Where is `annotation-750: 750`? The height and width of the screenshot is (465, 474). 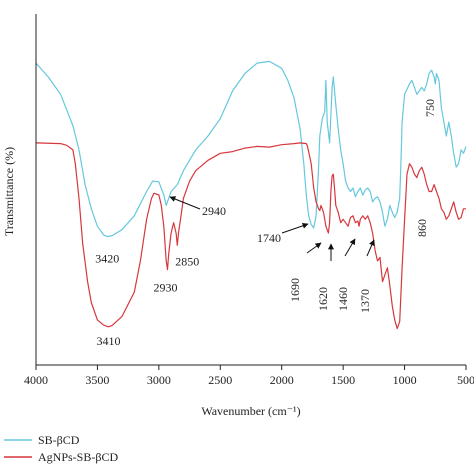 annotation-750: 750 is located at coordinates (430, 108).